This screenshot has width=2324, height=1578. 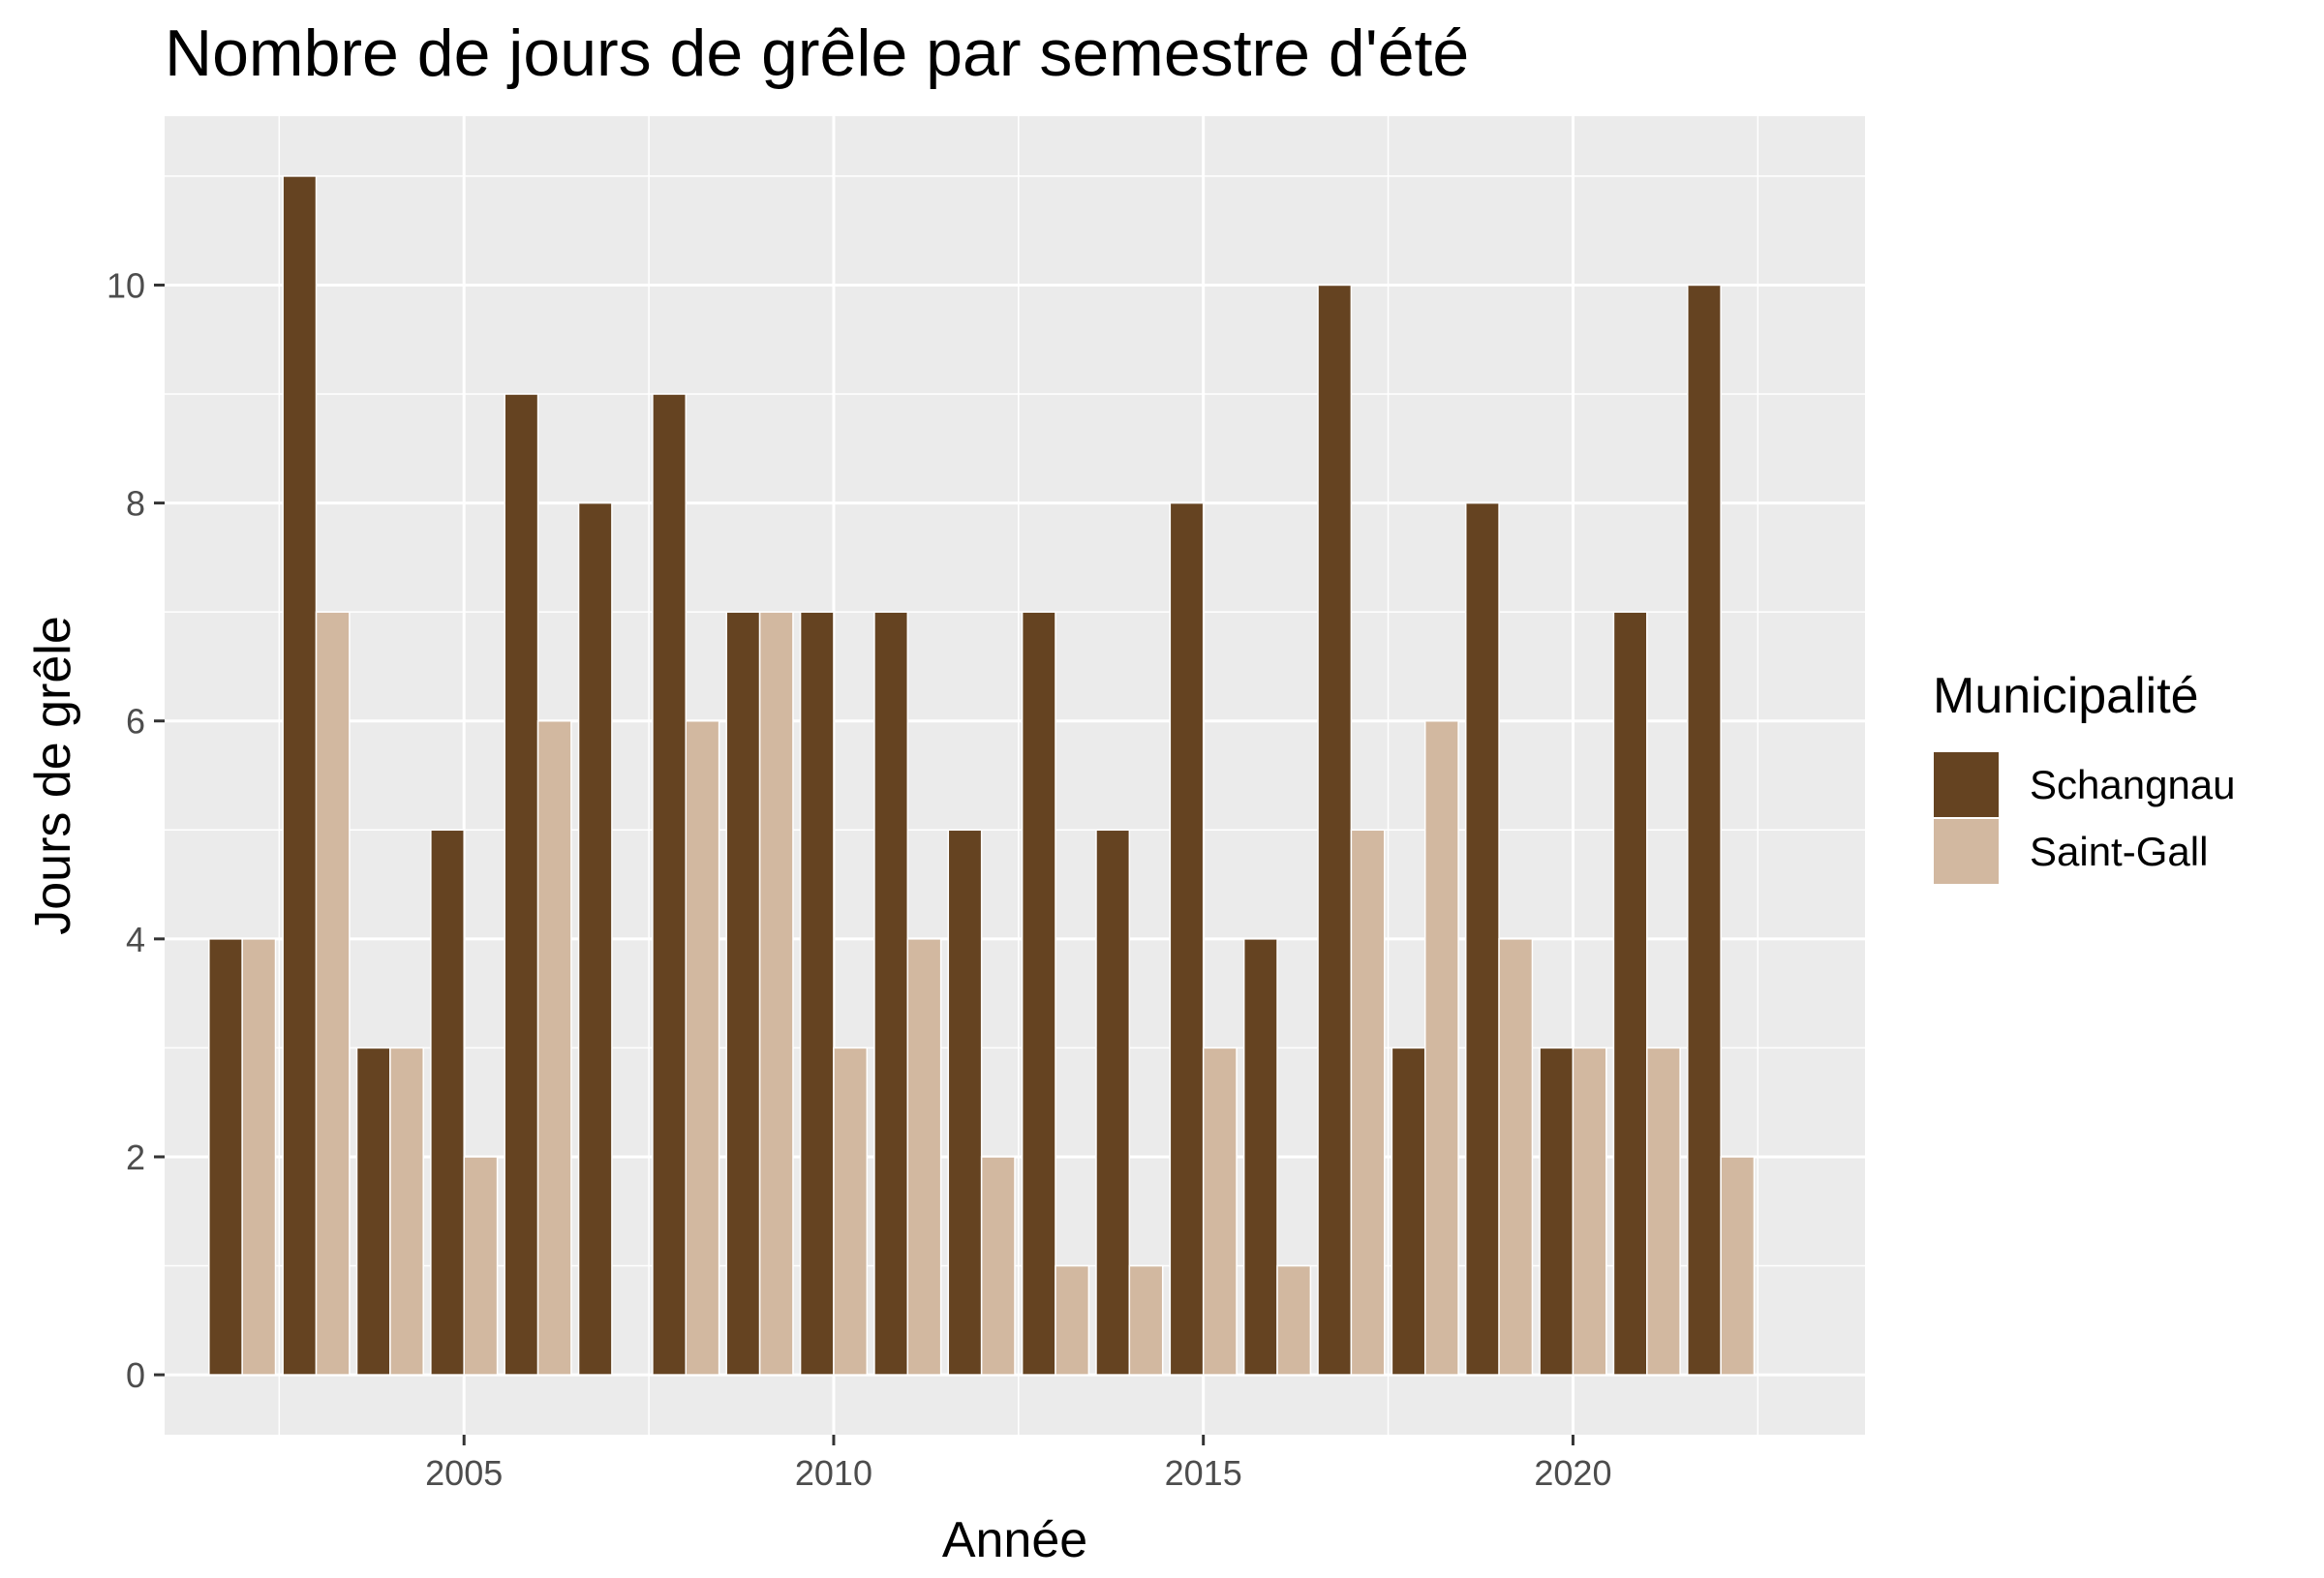 What do you see at coordinates (1187, 938) in the screenshot?
I see `bar-schangnau-2015` at bounding box center [1187, 938].